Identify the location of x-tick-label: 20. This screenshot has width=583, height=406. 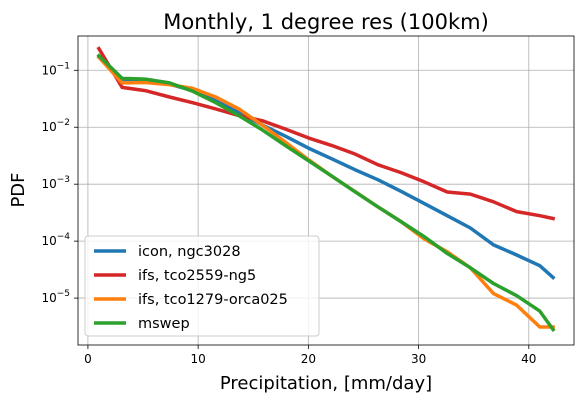
(308, 359).